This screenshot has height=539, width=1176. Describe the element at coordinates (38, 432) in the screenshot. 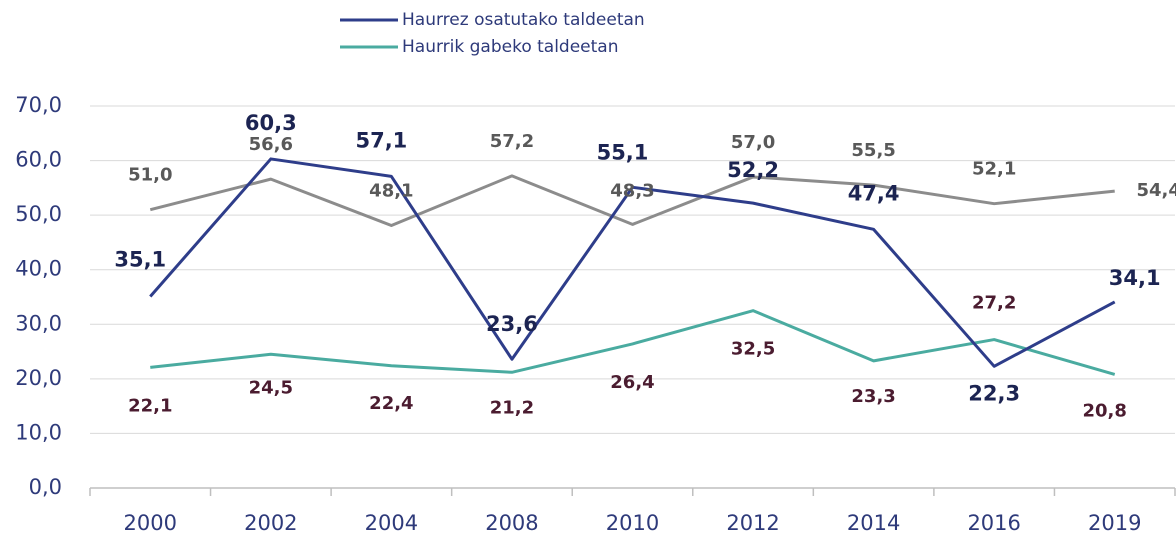

I see `y-tick-label: 10,0` at that location.